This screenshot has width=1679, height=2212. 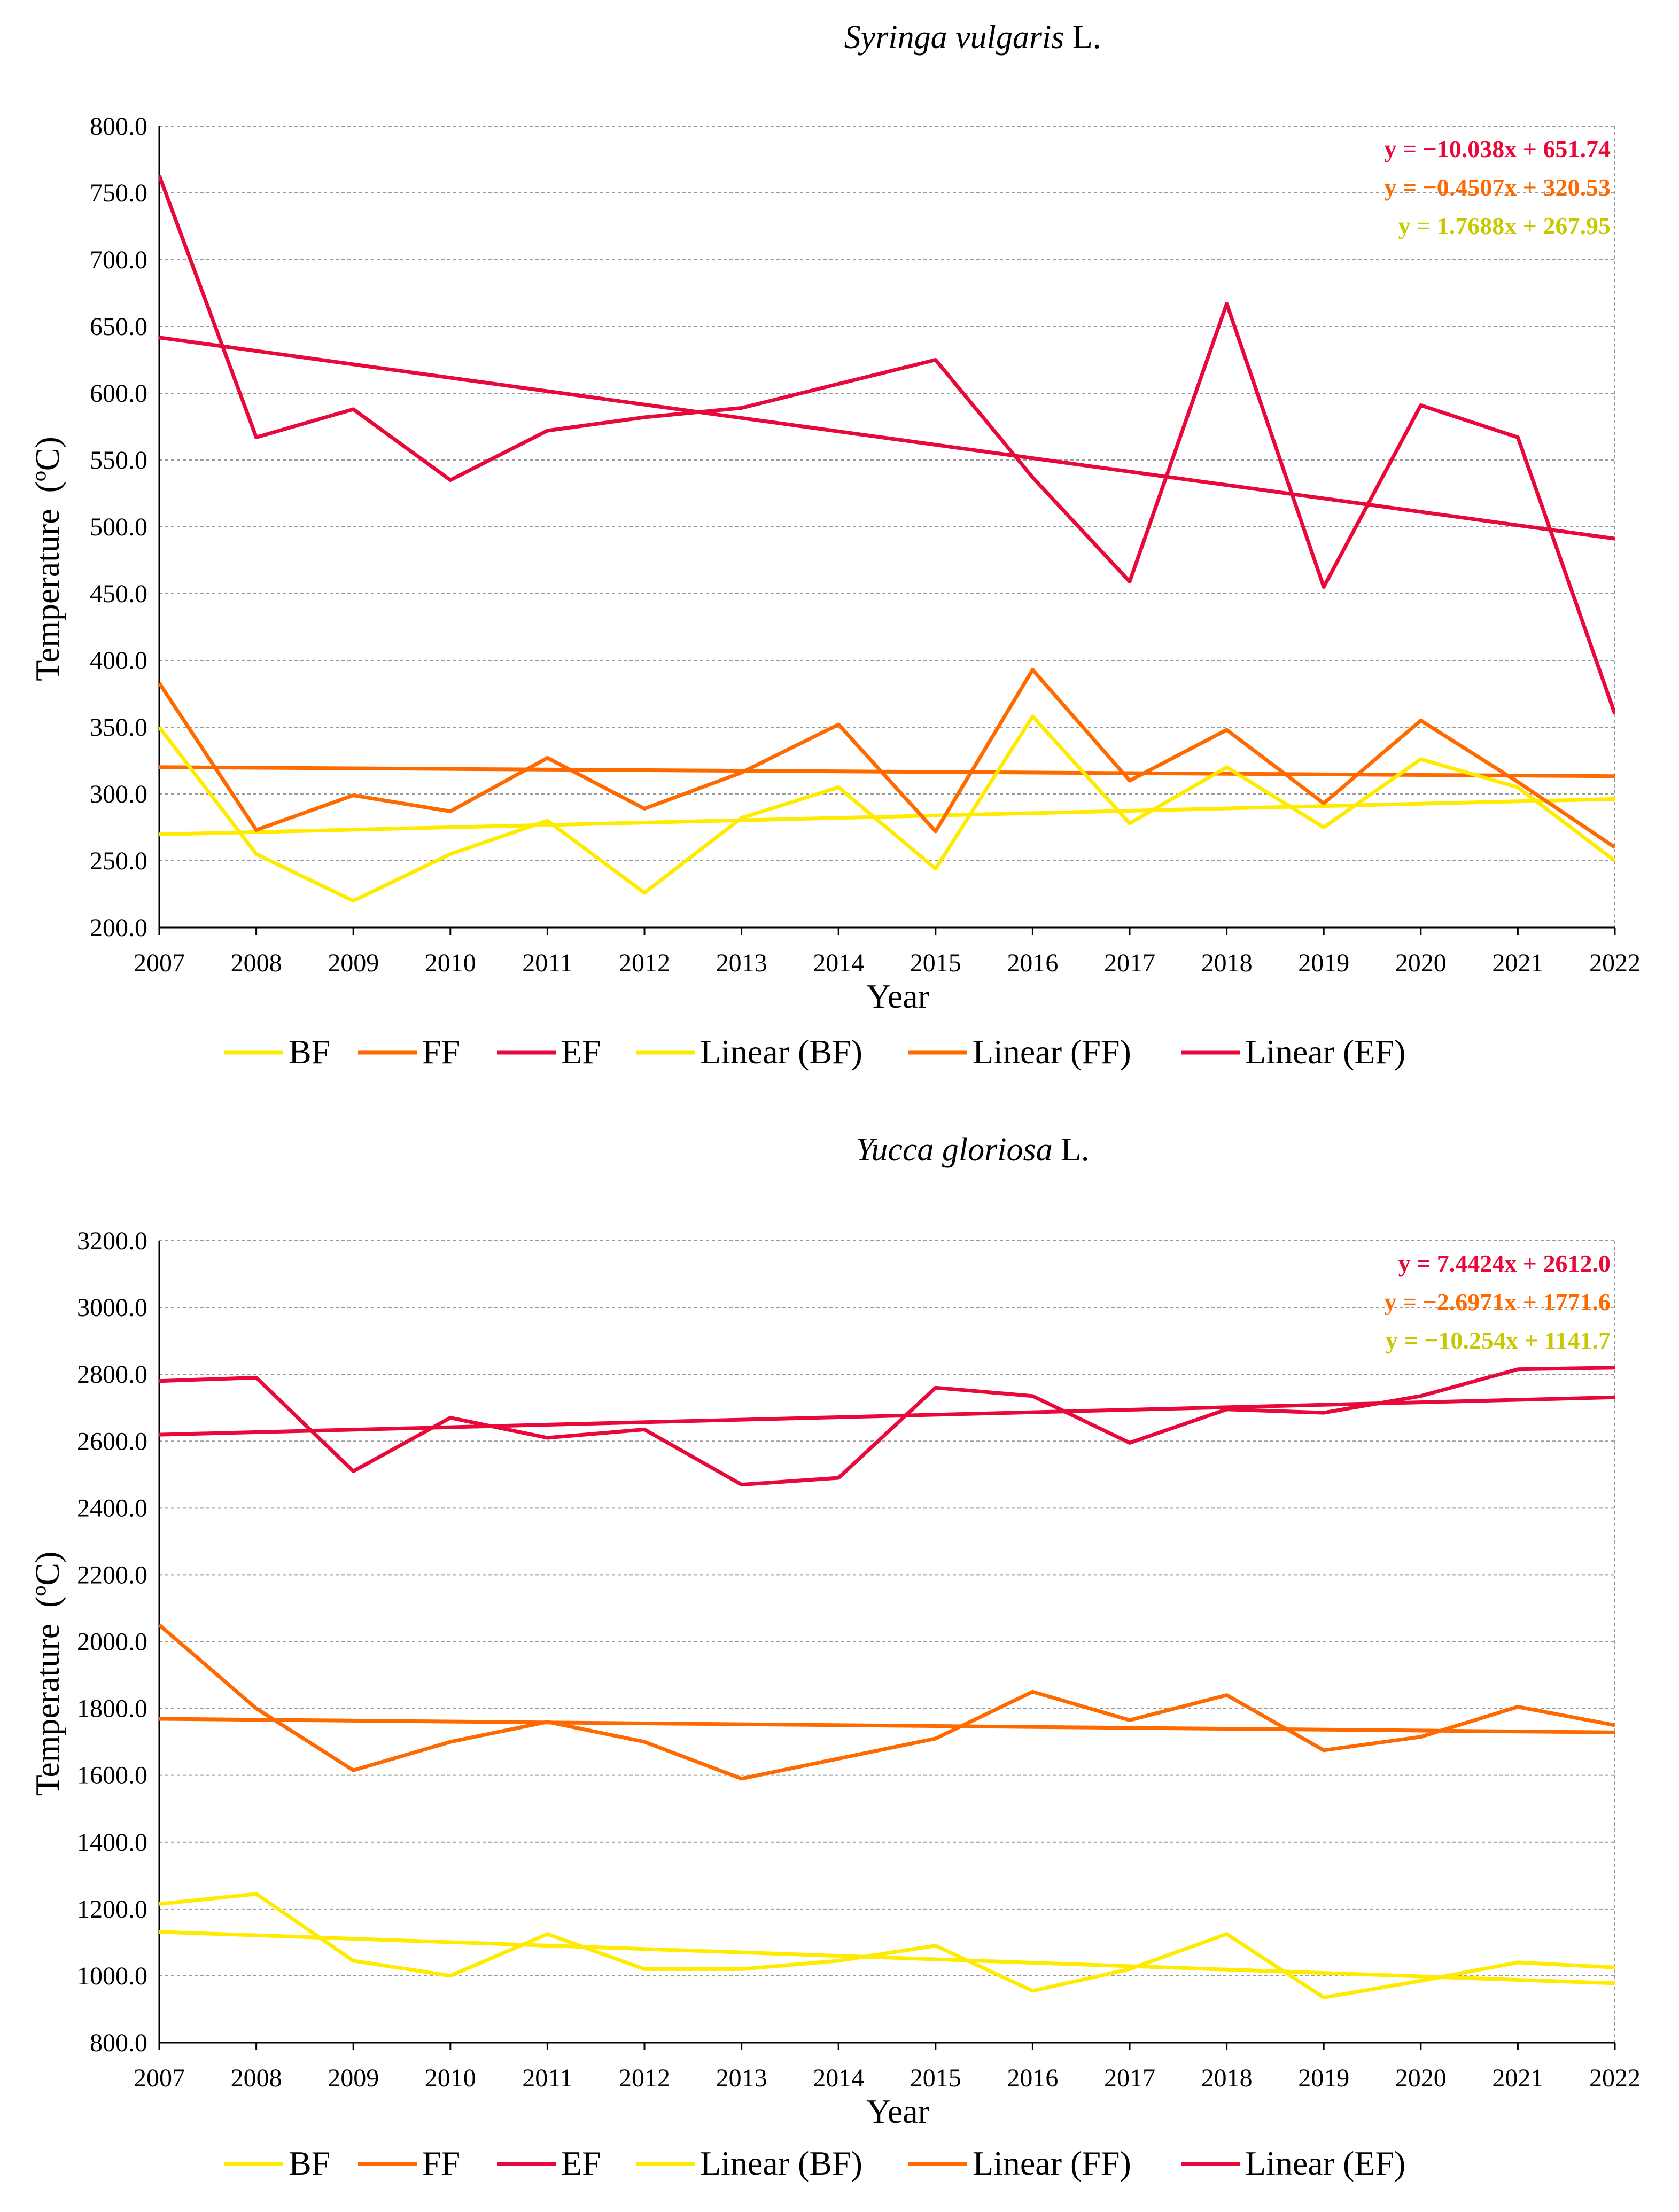 What do you see at coordinates (112, 1374) in the screenshot?
I see `y-tick-label: 2800.0` at bounding box center [112, 1374].